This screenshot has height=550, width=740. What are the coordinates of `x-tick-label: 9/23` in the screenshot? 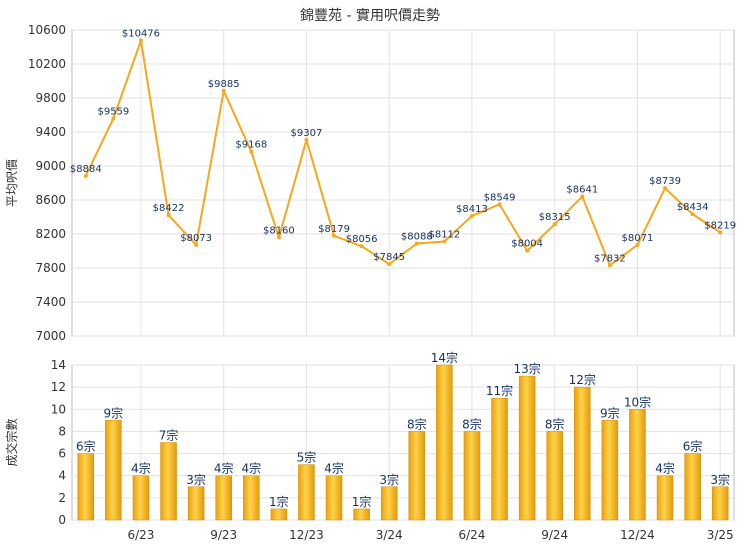 It's located at (223, 535).